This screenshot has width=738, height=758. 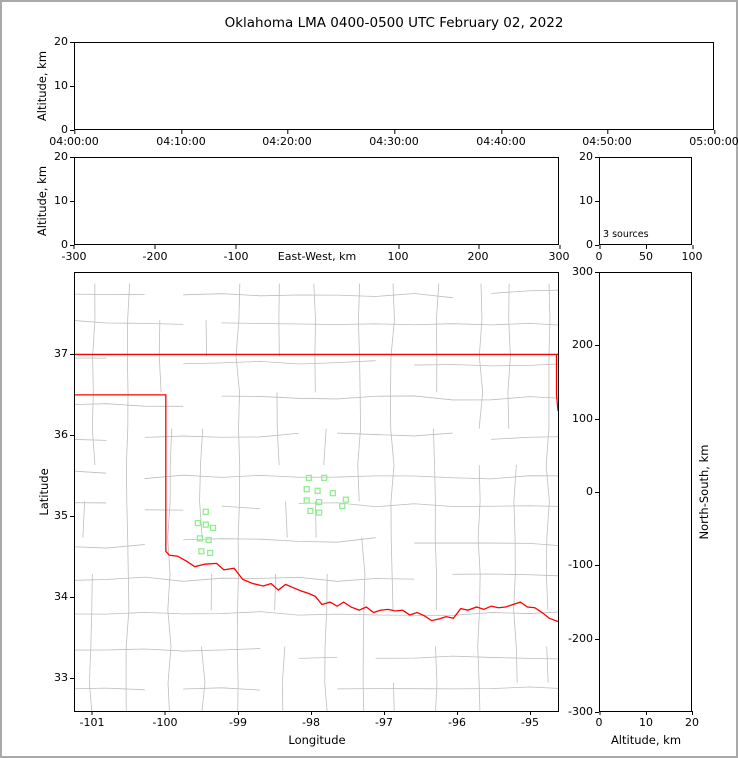 What do you see at coordinates (54, 516) in the screenshot?
I see `tick-label: 35` at bounding box center [54, 516].